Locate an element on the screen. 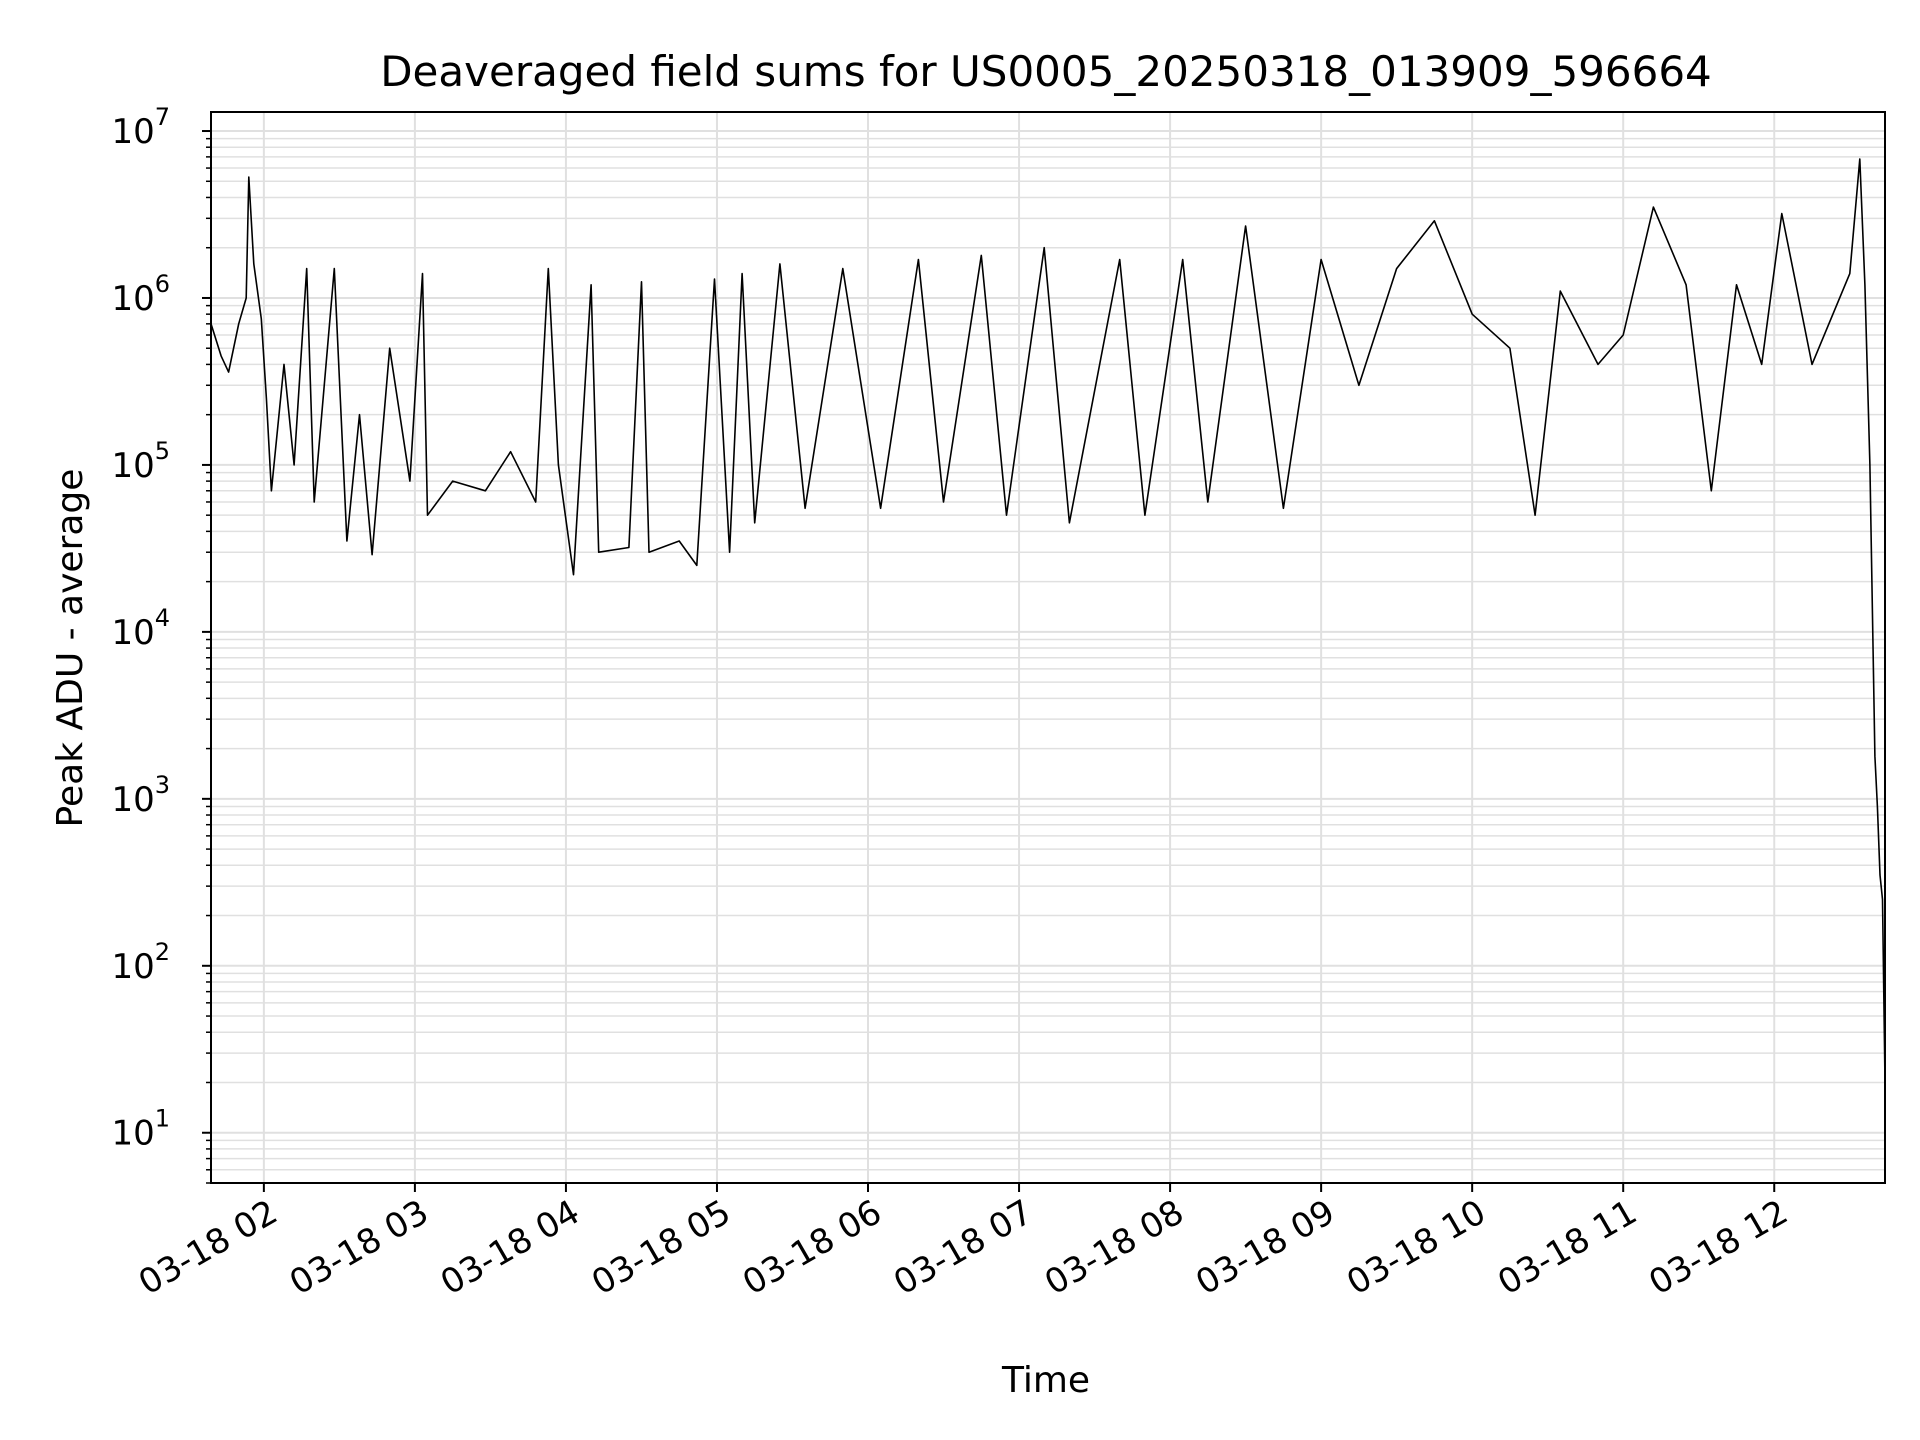 Image resolution: width=1920 pixels, height=1440 pixels. y-axis-label: Peak ADU - average is located at coordinates (70, 648).